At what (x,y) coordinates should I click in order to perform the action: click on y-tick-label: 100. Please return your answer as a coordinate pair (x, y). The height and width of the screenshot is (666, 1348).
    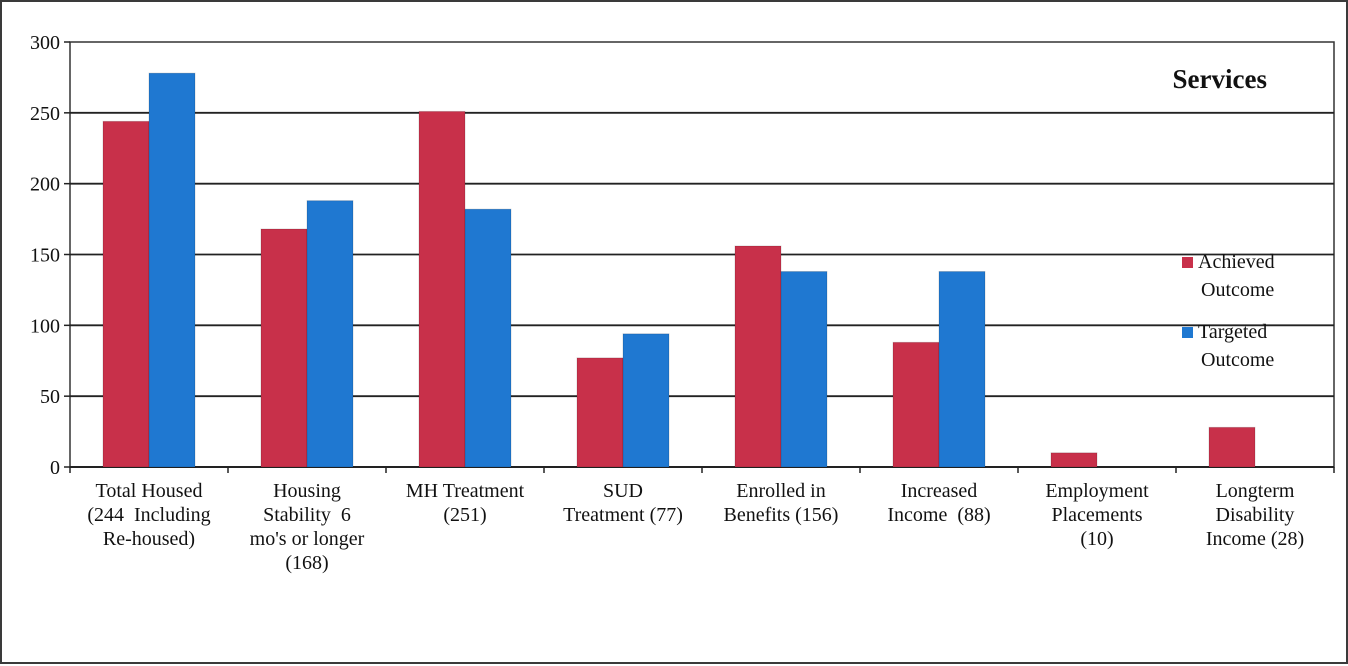
    Looking at the image, I should click on (45, 326).